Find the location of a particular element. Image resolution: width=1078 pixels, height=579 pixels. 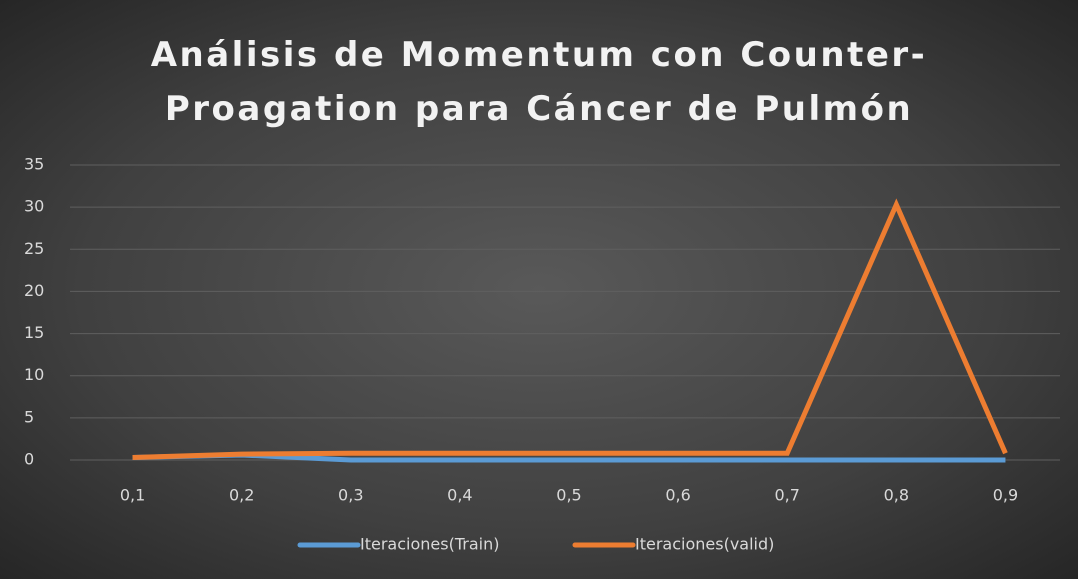

legend-label: Iteraciones(valid) is located at coordinates (704, 544).